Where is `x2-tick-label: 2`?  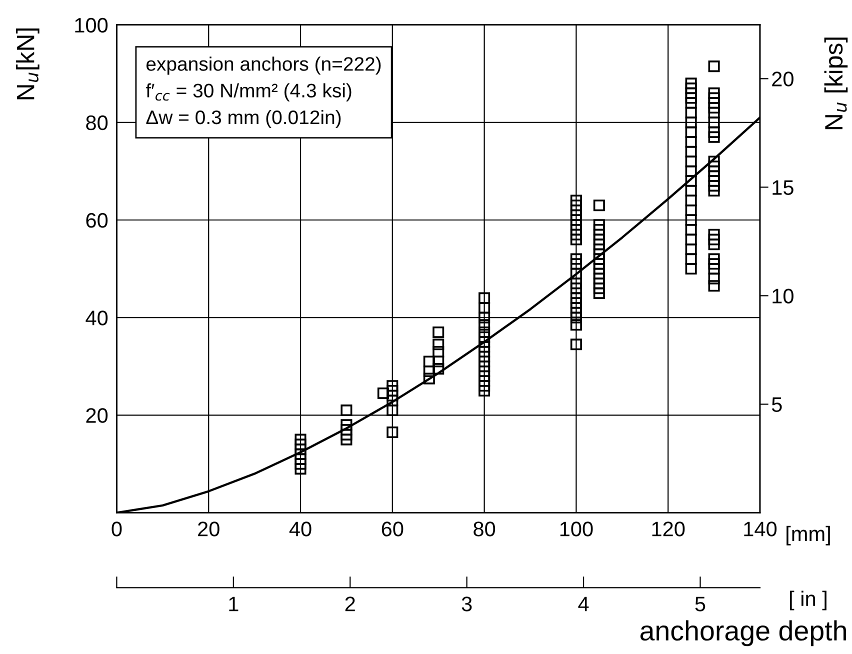 x2-tick-label: 2 is located at coordinates (350, 604).